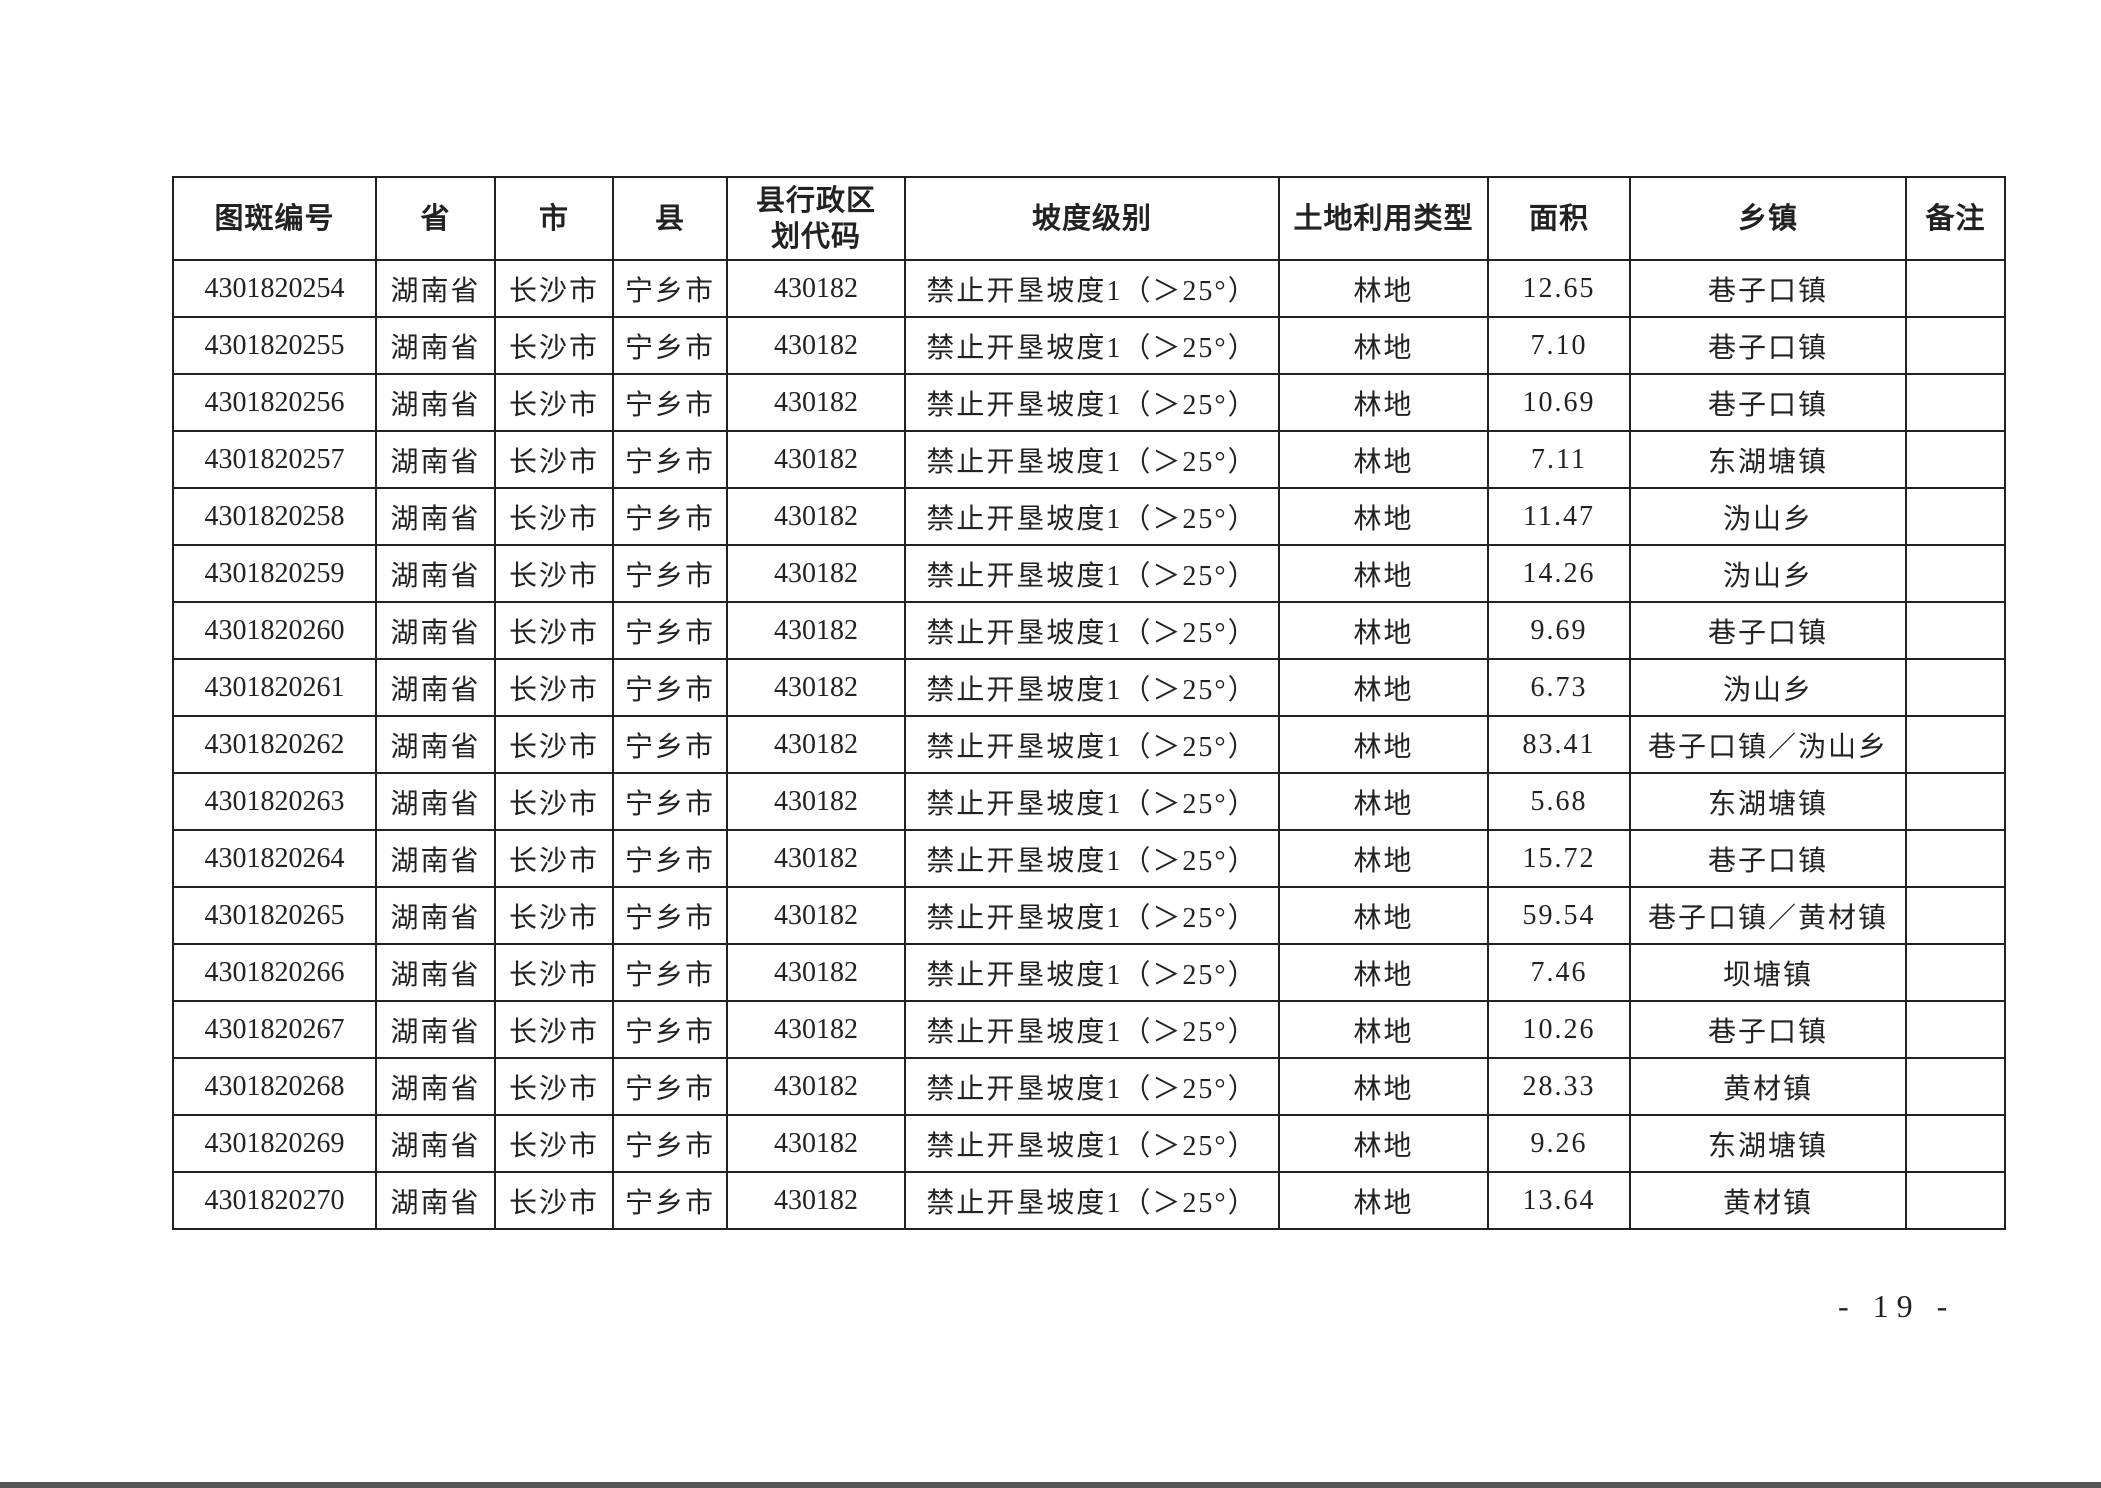  I want to click on table-cell: 4301820267, so click(274, 1029).